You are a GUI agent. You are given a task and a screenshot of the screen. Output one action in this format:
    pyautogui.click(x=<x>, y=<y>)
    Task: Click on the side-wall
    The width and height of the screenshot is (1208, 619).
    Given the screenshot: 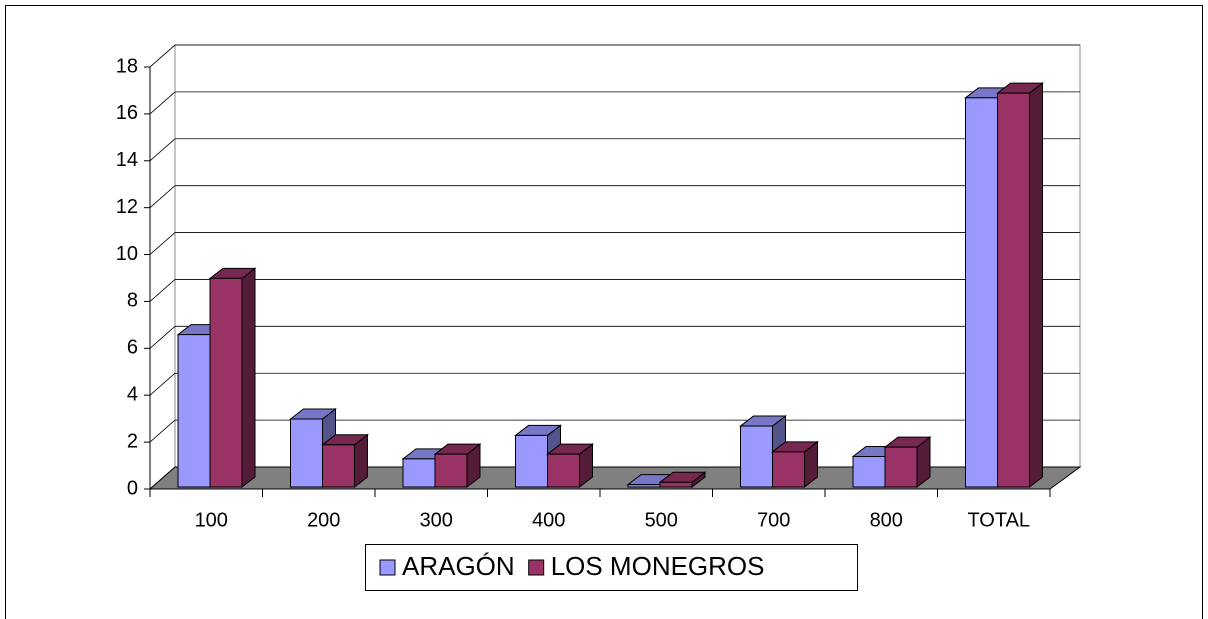 What is the action you would take?
    pyautogui.click(x=162, y=267)
    